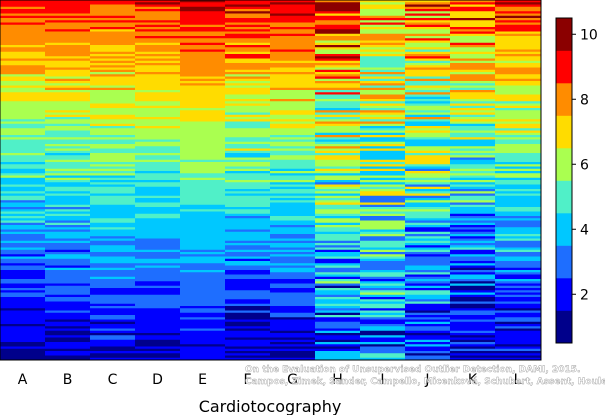 Image resolution: width=605 pixels, height=415 pixels. I want to click on colorbar-band, so click(564, 294).